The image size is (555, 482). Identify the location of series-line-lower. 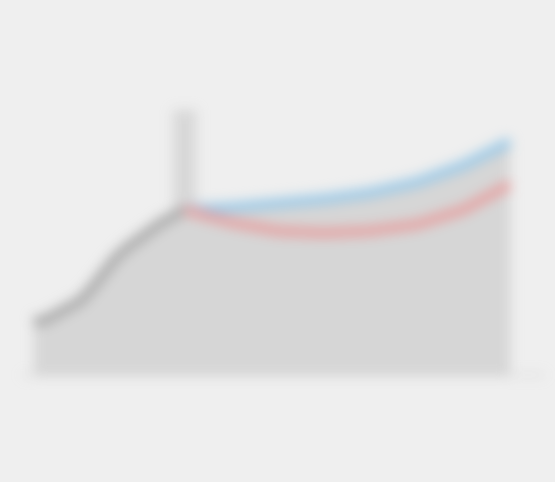
(348, 208).